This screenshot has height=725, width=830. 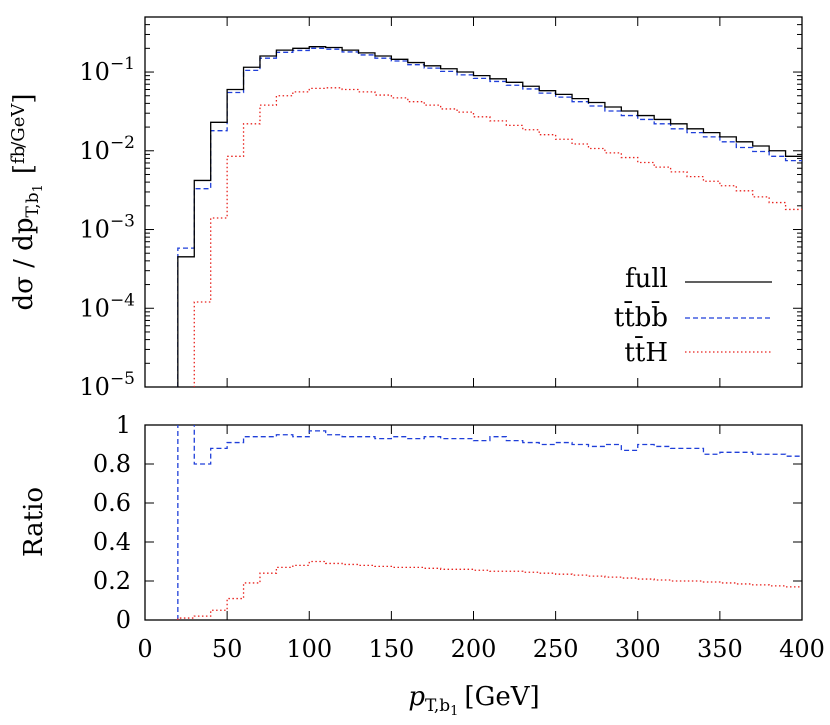 I want to click on upper-ylabel-main: dσ / dp, so click(x=24, y=264).